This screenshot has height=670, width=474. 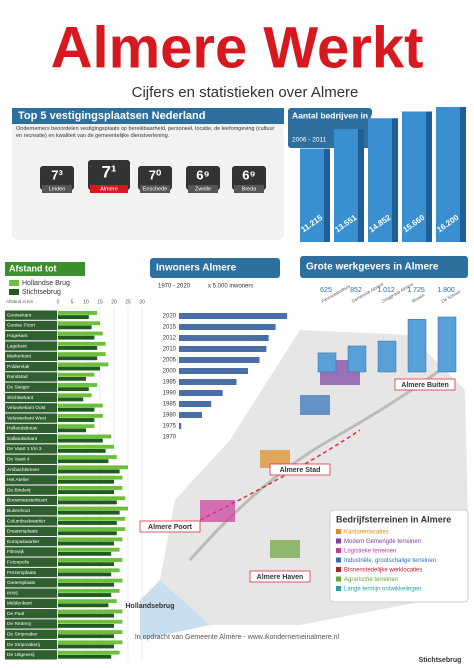 I want to click on category-label: Veluwsekant West, so click(x=27, y=418).